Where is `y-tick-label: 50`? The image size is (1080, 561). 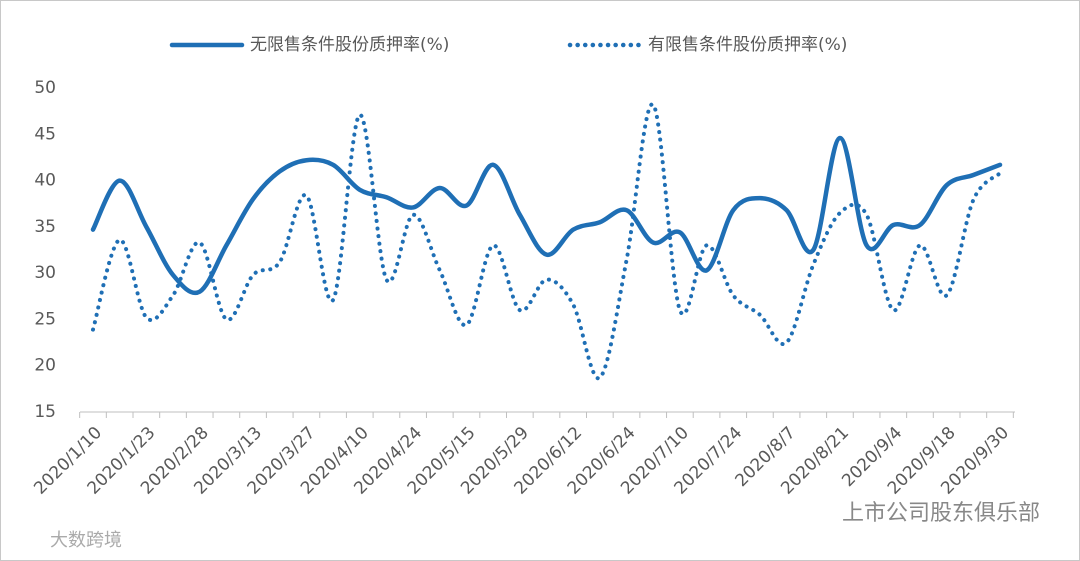 y-tick-label: 50 is located at coordinates (45, 88).